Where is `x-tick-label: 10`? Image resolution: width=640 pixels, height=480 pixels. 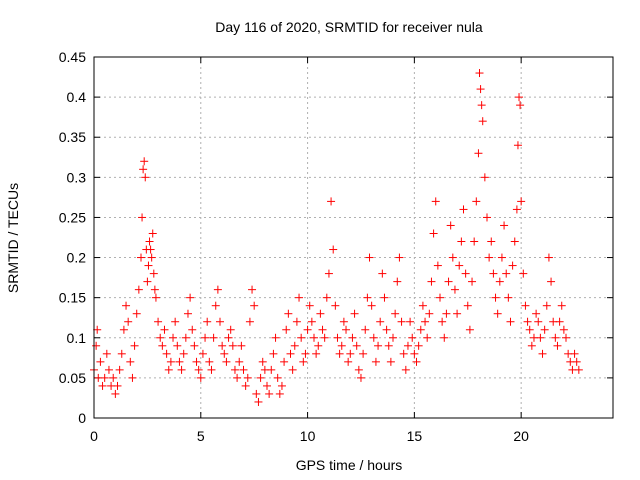 x-tick-label: 10 is located at coordinates (308, 436).